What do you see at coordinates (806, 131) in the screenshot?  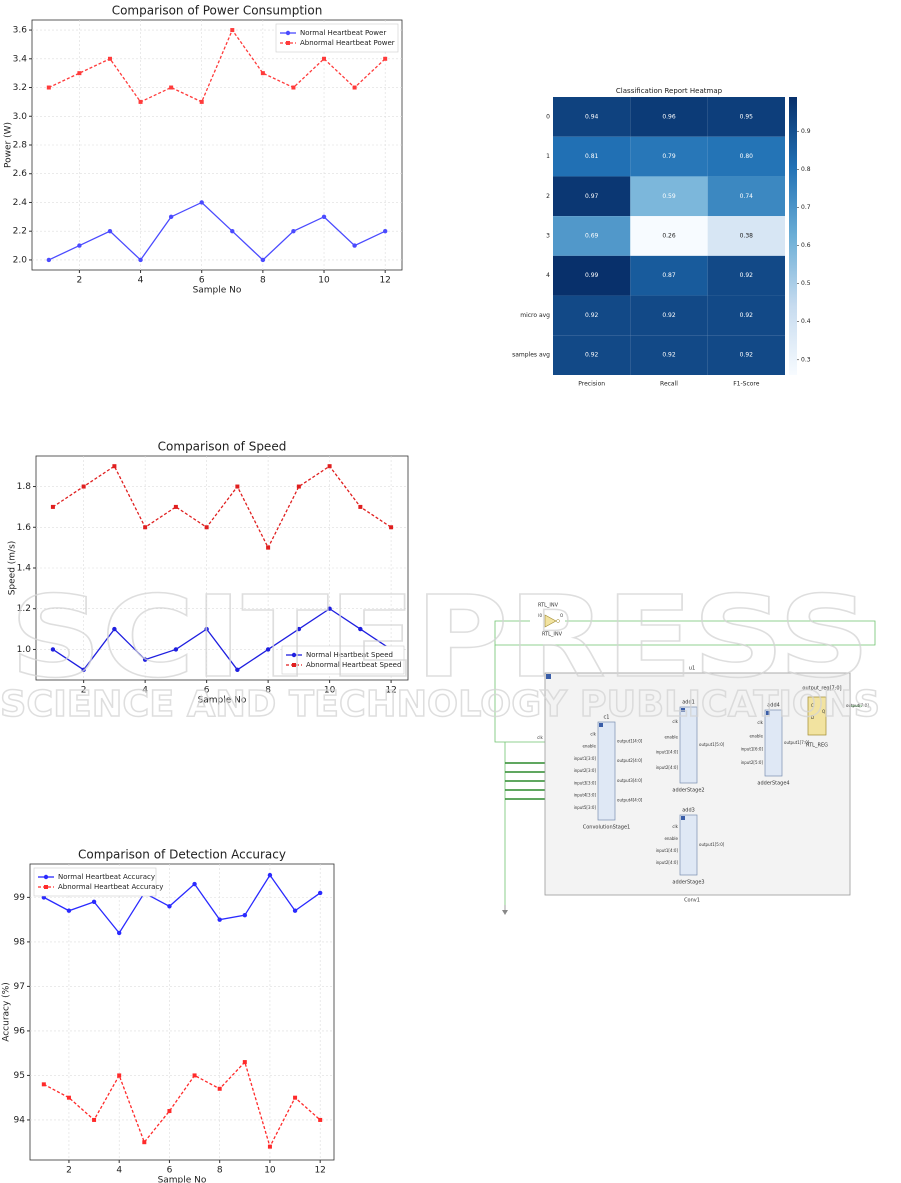 I see `colorbar-tick-label: 0.9` at bounding box center [806, 131].